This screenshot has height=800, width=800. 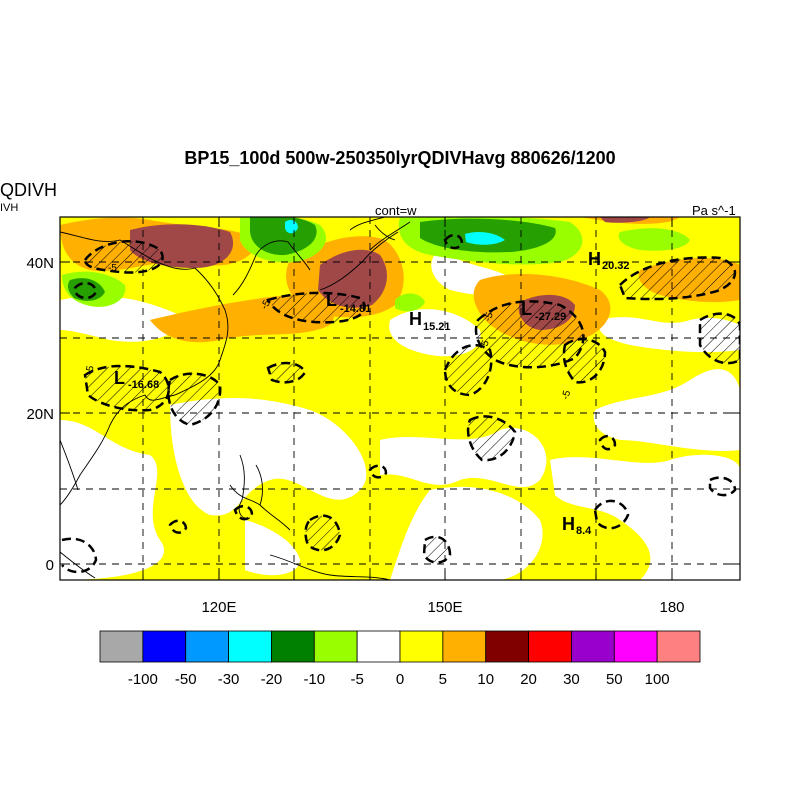 I want to click on lat-label: 20N, so click(x=40, y=414).